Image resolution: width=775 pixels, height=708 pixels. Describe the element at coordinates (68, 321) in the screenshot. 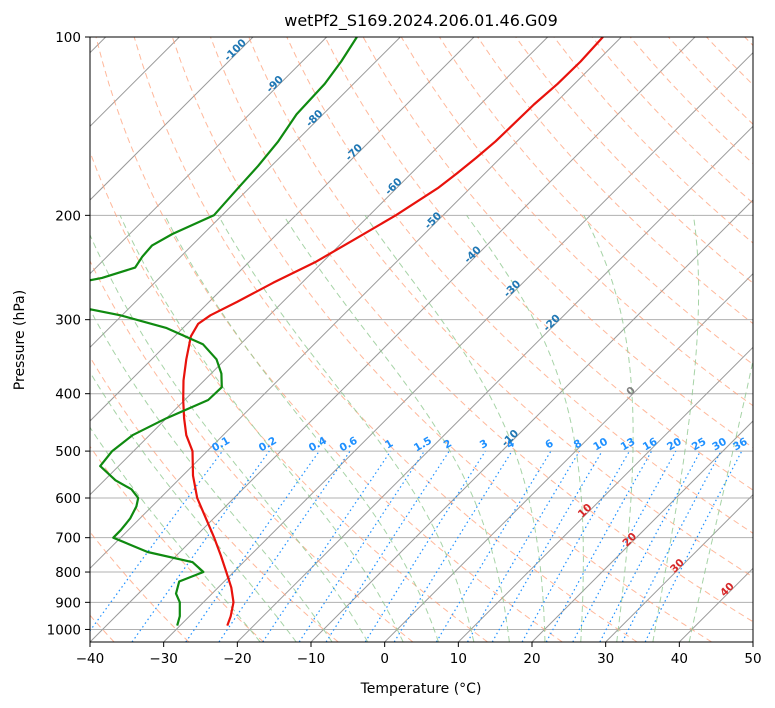

I see `y-tick-label: 300` at that location.